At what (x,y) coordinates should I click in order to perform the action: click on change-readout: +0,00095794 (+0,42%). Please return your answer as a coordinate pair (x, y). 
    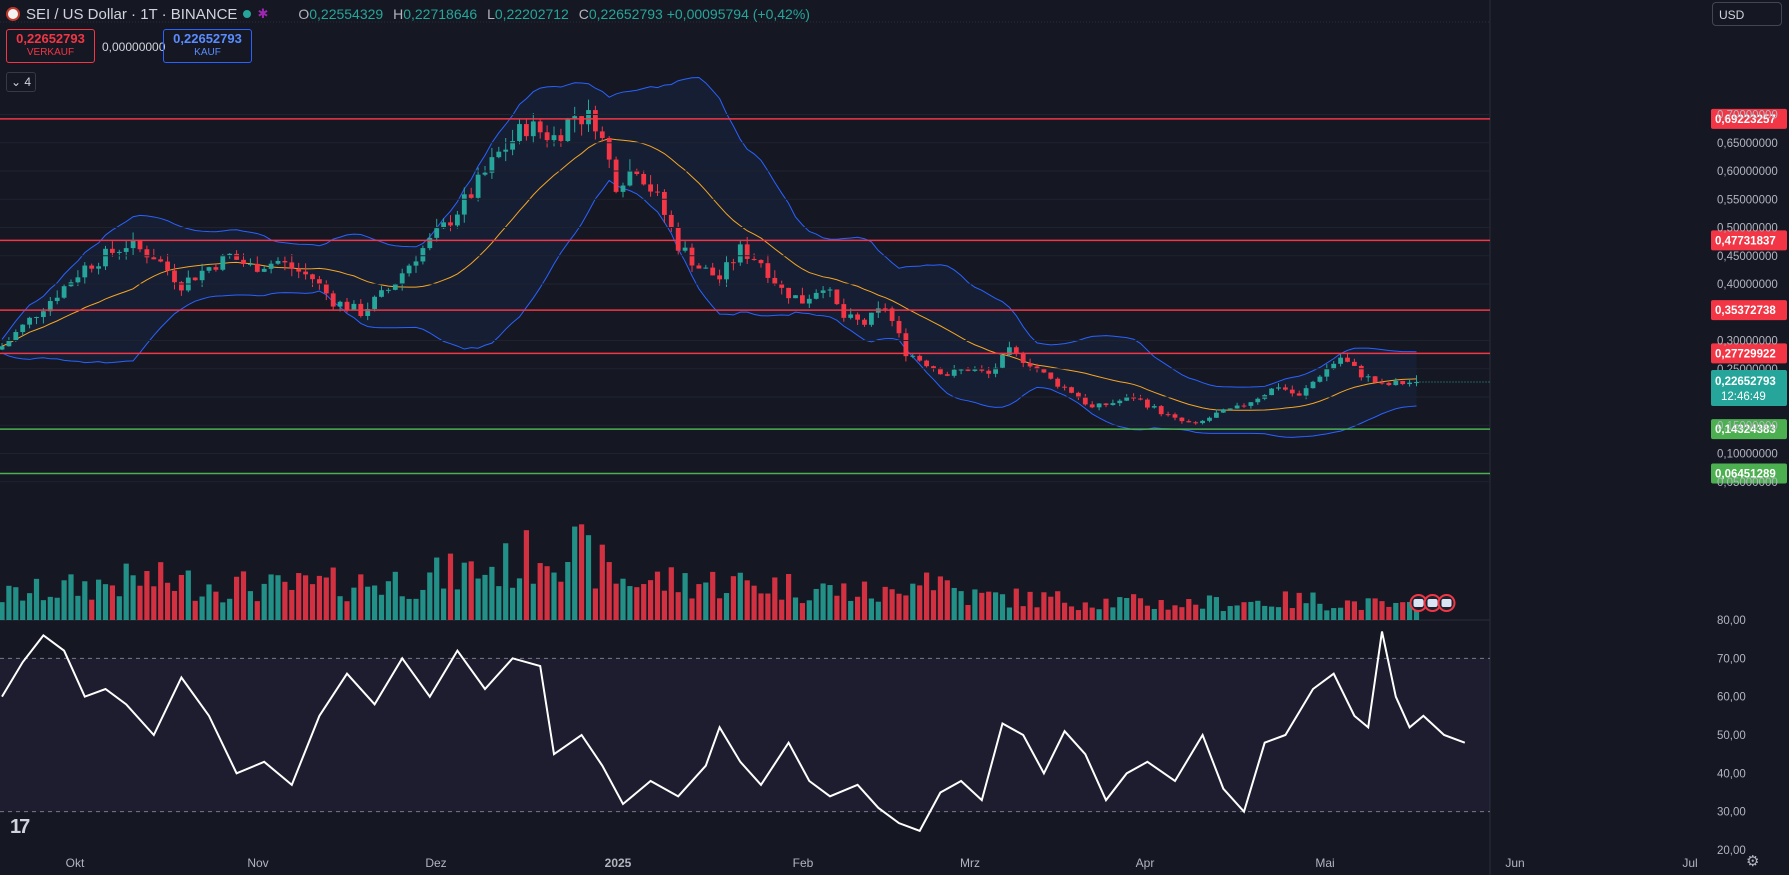
    Looking at the image, I should click on (738, 14).